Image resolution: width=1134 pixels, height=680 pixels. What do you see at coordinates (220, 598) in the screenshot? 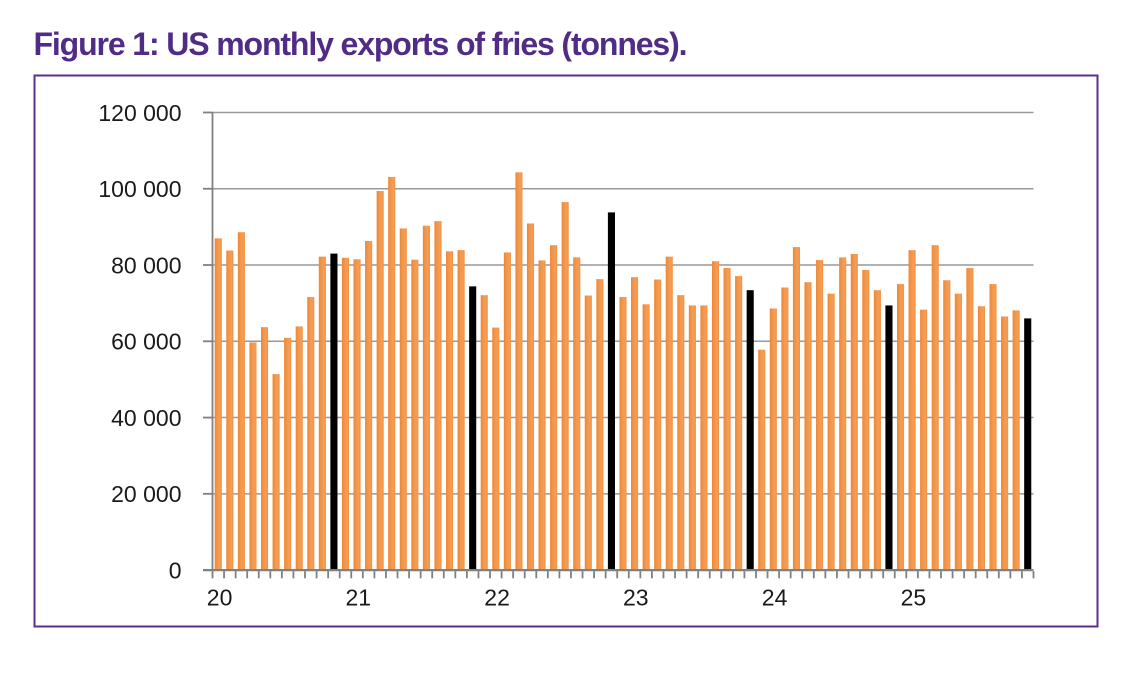
I see `svg-text: 20` at bounding box center [220, 598].